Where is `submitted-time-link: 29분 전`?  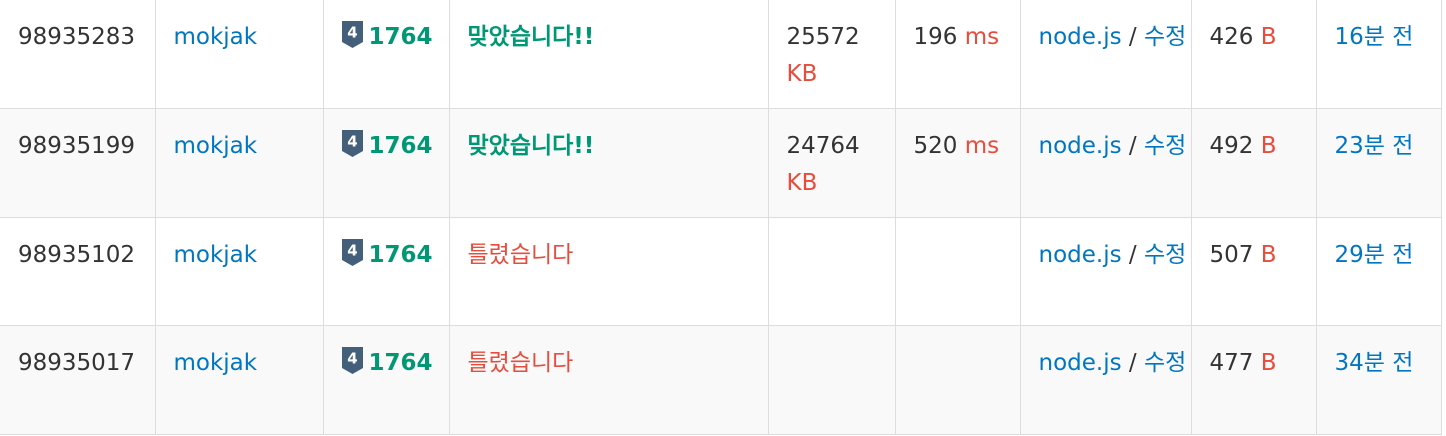 submitted-time-link: 29분 전 is located at coordinates (1374, 254).